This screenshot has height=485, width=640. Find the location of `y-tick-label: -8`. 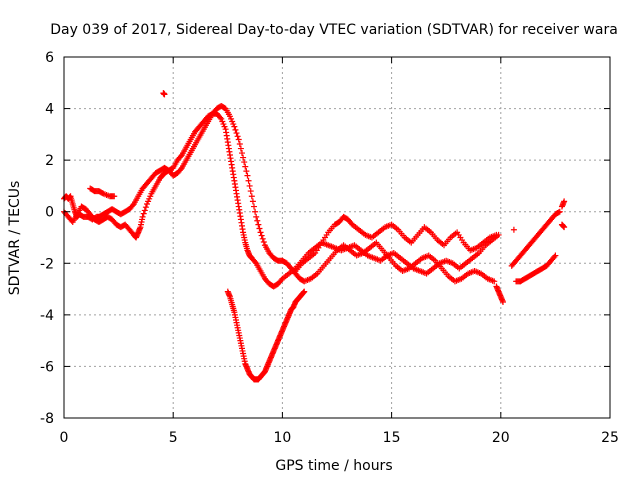

y-tick-label: -8 is located at coordinates (47, 419).